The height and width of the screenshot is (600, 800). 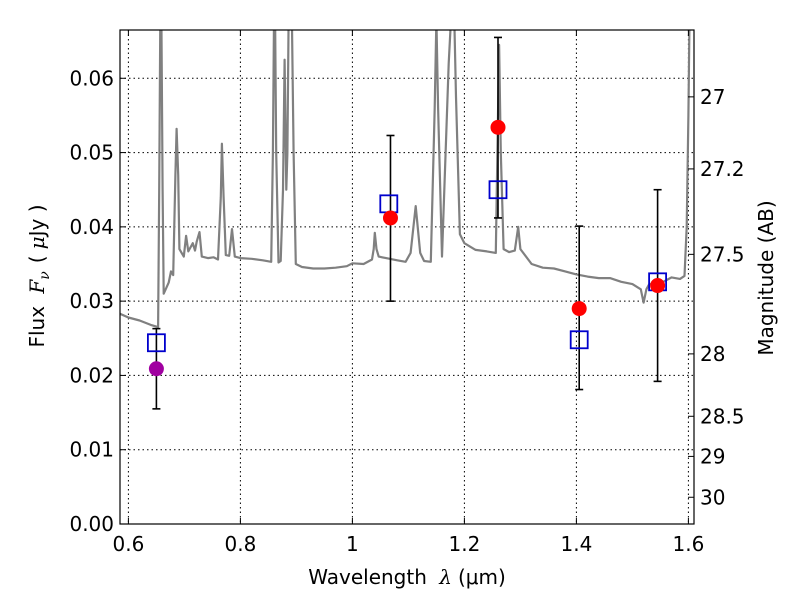 I want to click on x-tick-label: 0.8, so click(x=240, y=544).